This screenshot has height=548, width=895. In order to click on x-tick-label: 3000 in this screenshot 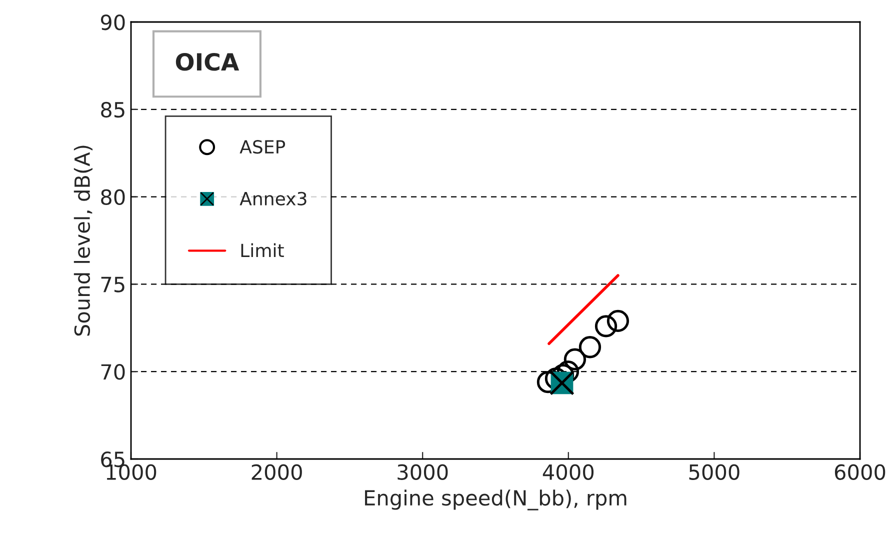, I will do `click(423, 472)`.